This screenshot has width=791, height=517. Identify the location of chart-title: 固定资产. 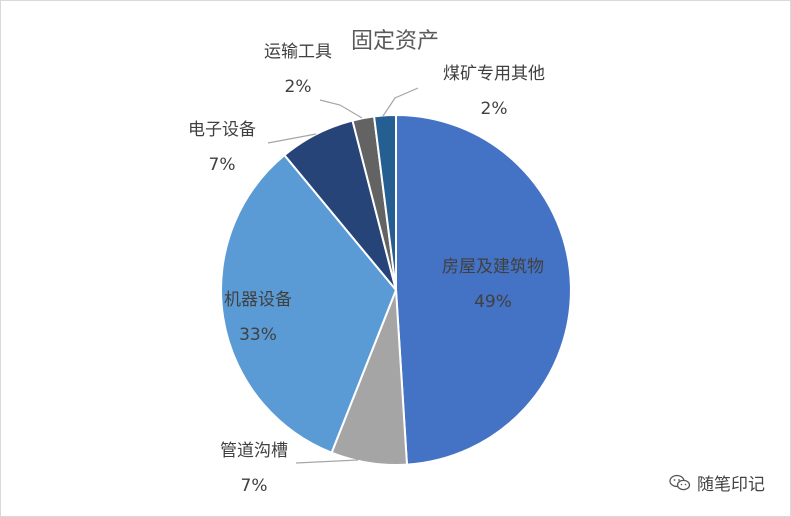
(395, 41).